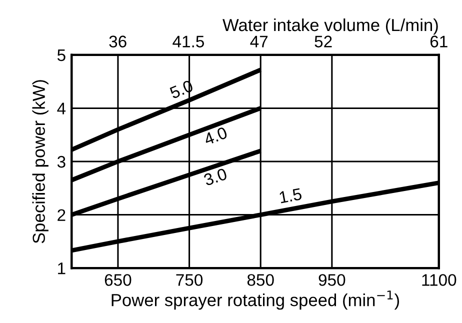 The height and width of the screenshot is (323, 462). Describe the element at coordinates (330, 26) in the screenshot. I see `x2-axis-title: Water intake volume (L/min)` at that location.